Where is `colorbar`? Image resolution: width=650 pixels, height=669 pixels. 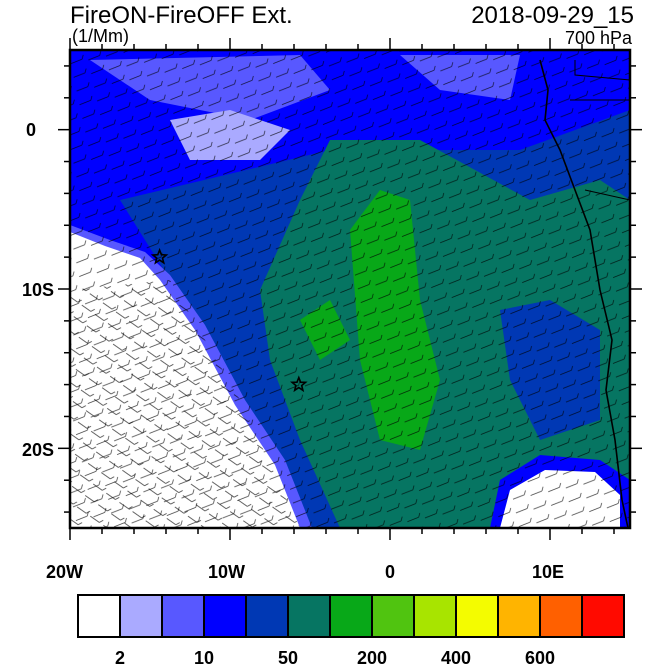
colorbar is located at coordinates (351, 616).